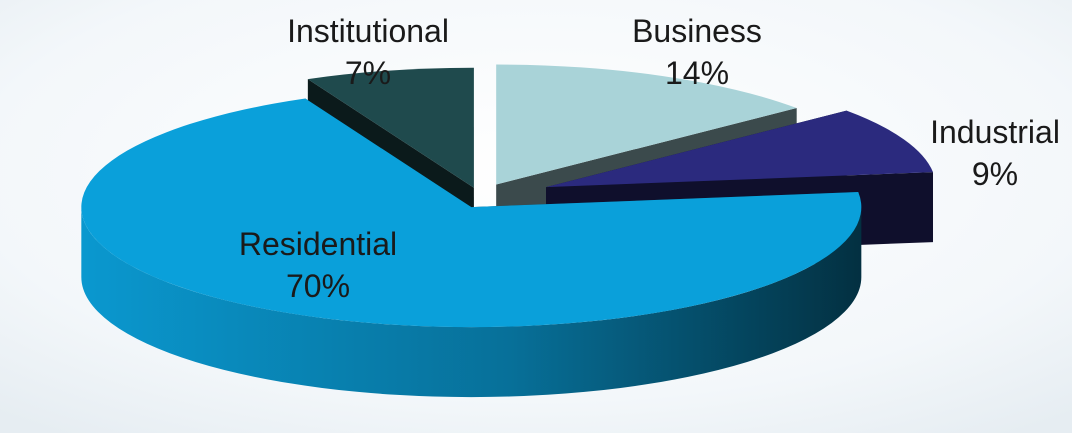 This screenshot has height=433, width=1072. I want to click on label-residential-name: Residential, so click(318, 244).